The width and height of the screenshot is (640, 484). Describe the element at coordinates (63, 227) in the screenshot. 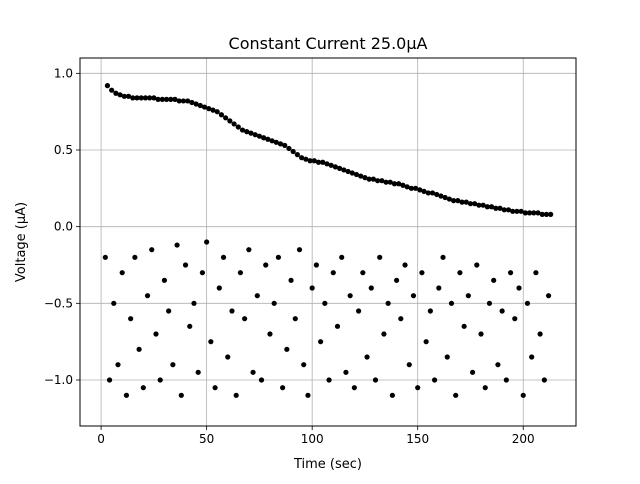

I see `y-tick-label: 0.0` at that location.